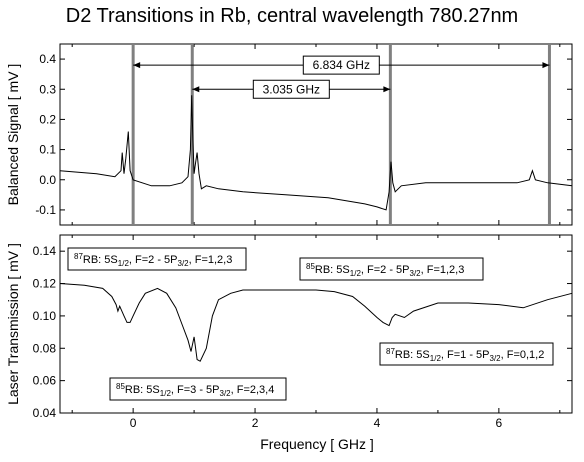 The height and width of the screenshot is (462, 584). What do you see at coordinates (45, 348) in the screenshot?
I see `y-tick-label: 0.08` at bounding box center [45, 348].